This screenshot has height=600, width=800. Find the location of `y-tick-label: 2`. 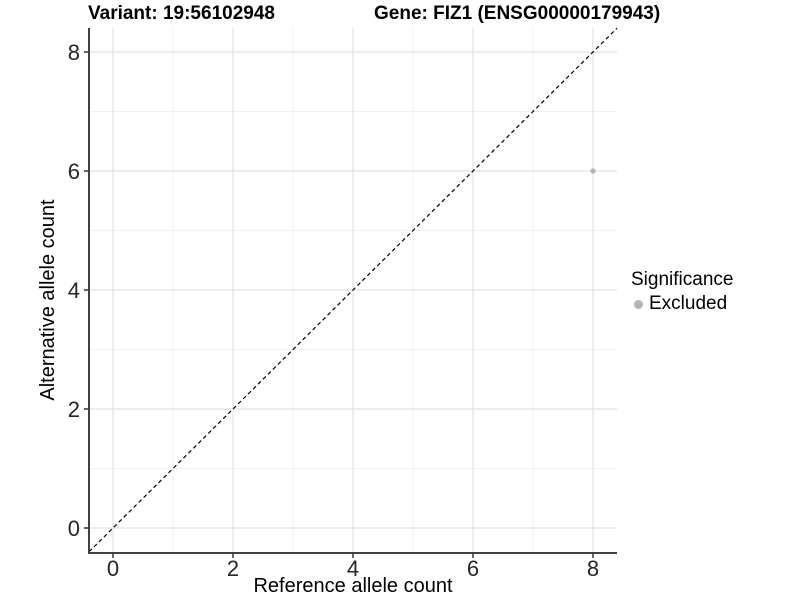

y-tick-label: 2 is located at coordinates (74, 409).